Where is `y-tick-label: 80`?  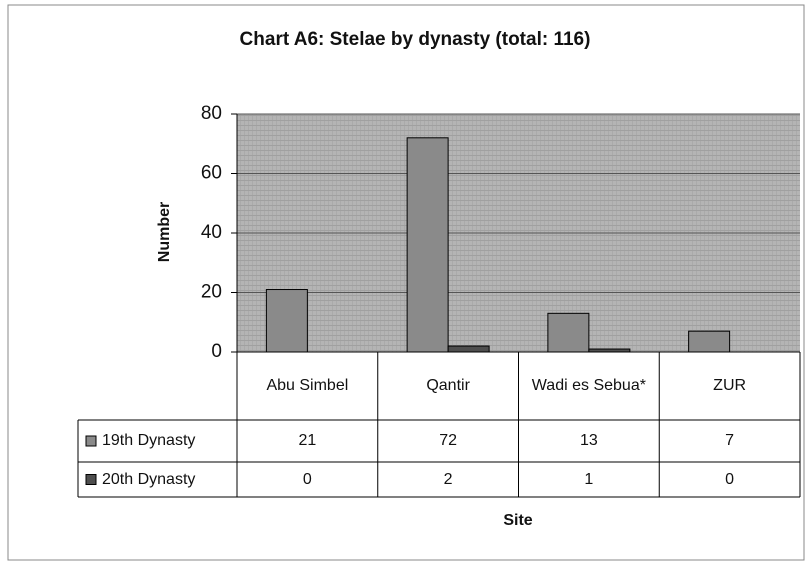
y-tick-label: 80 is located at coordinates (211, 113).